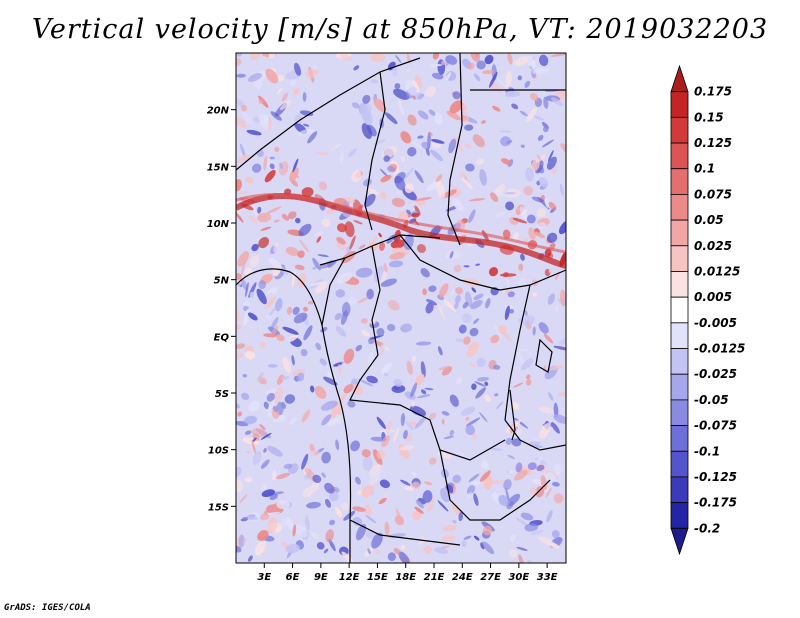  What do you see at coordinates (222, 394) in the screenshot?
I see `lat-tick-label: 5S` at bounding box center [222, 394].